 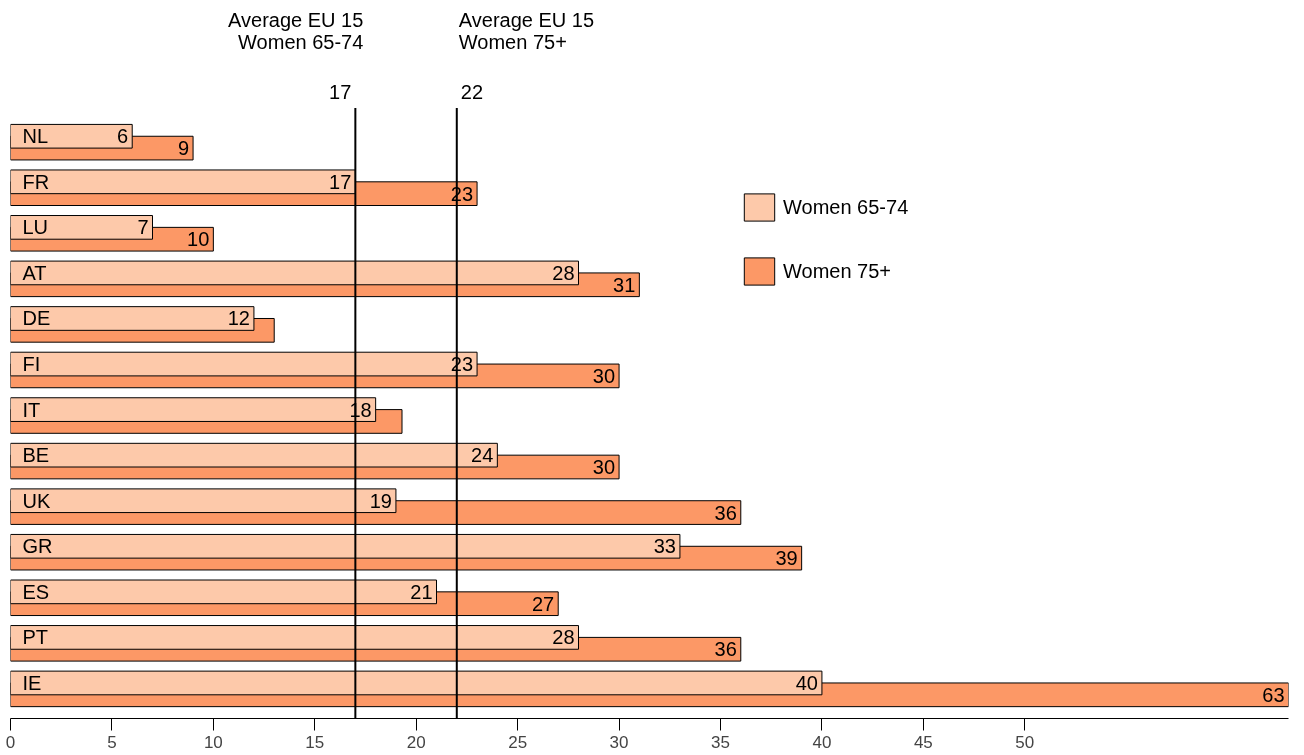 What do you see at coordinates (36, 591) in the screenshot?
I see `y-tick-label: ES` at bounding box center [36, 591].